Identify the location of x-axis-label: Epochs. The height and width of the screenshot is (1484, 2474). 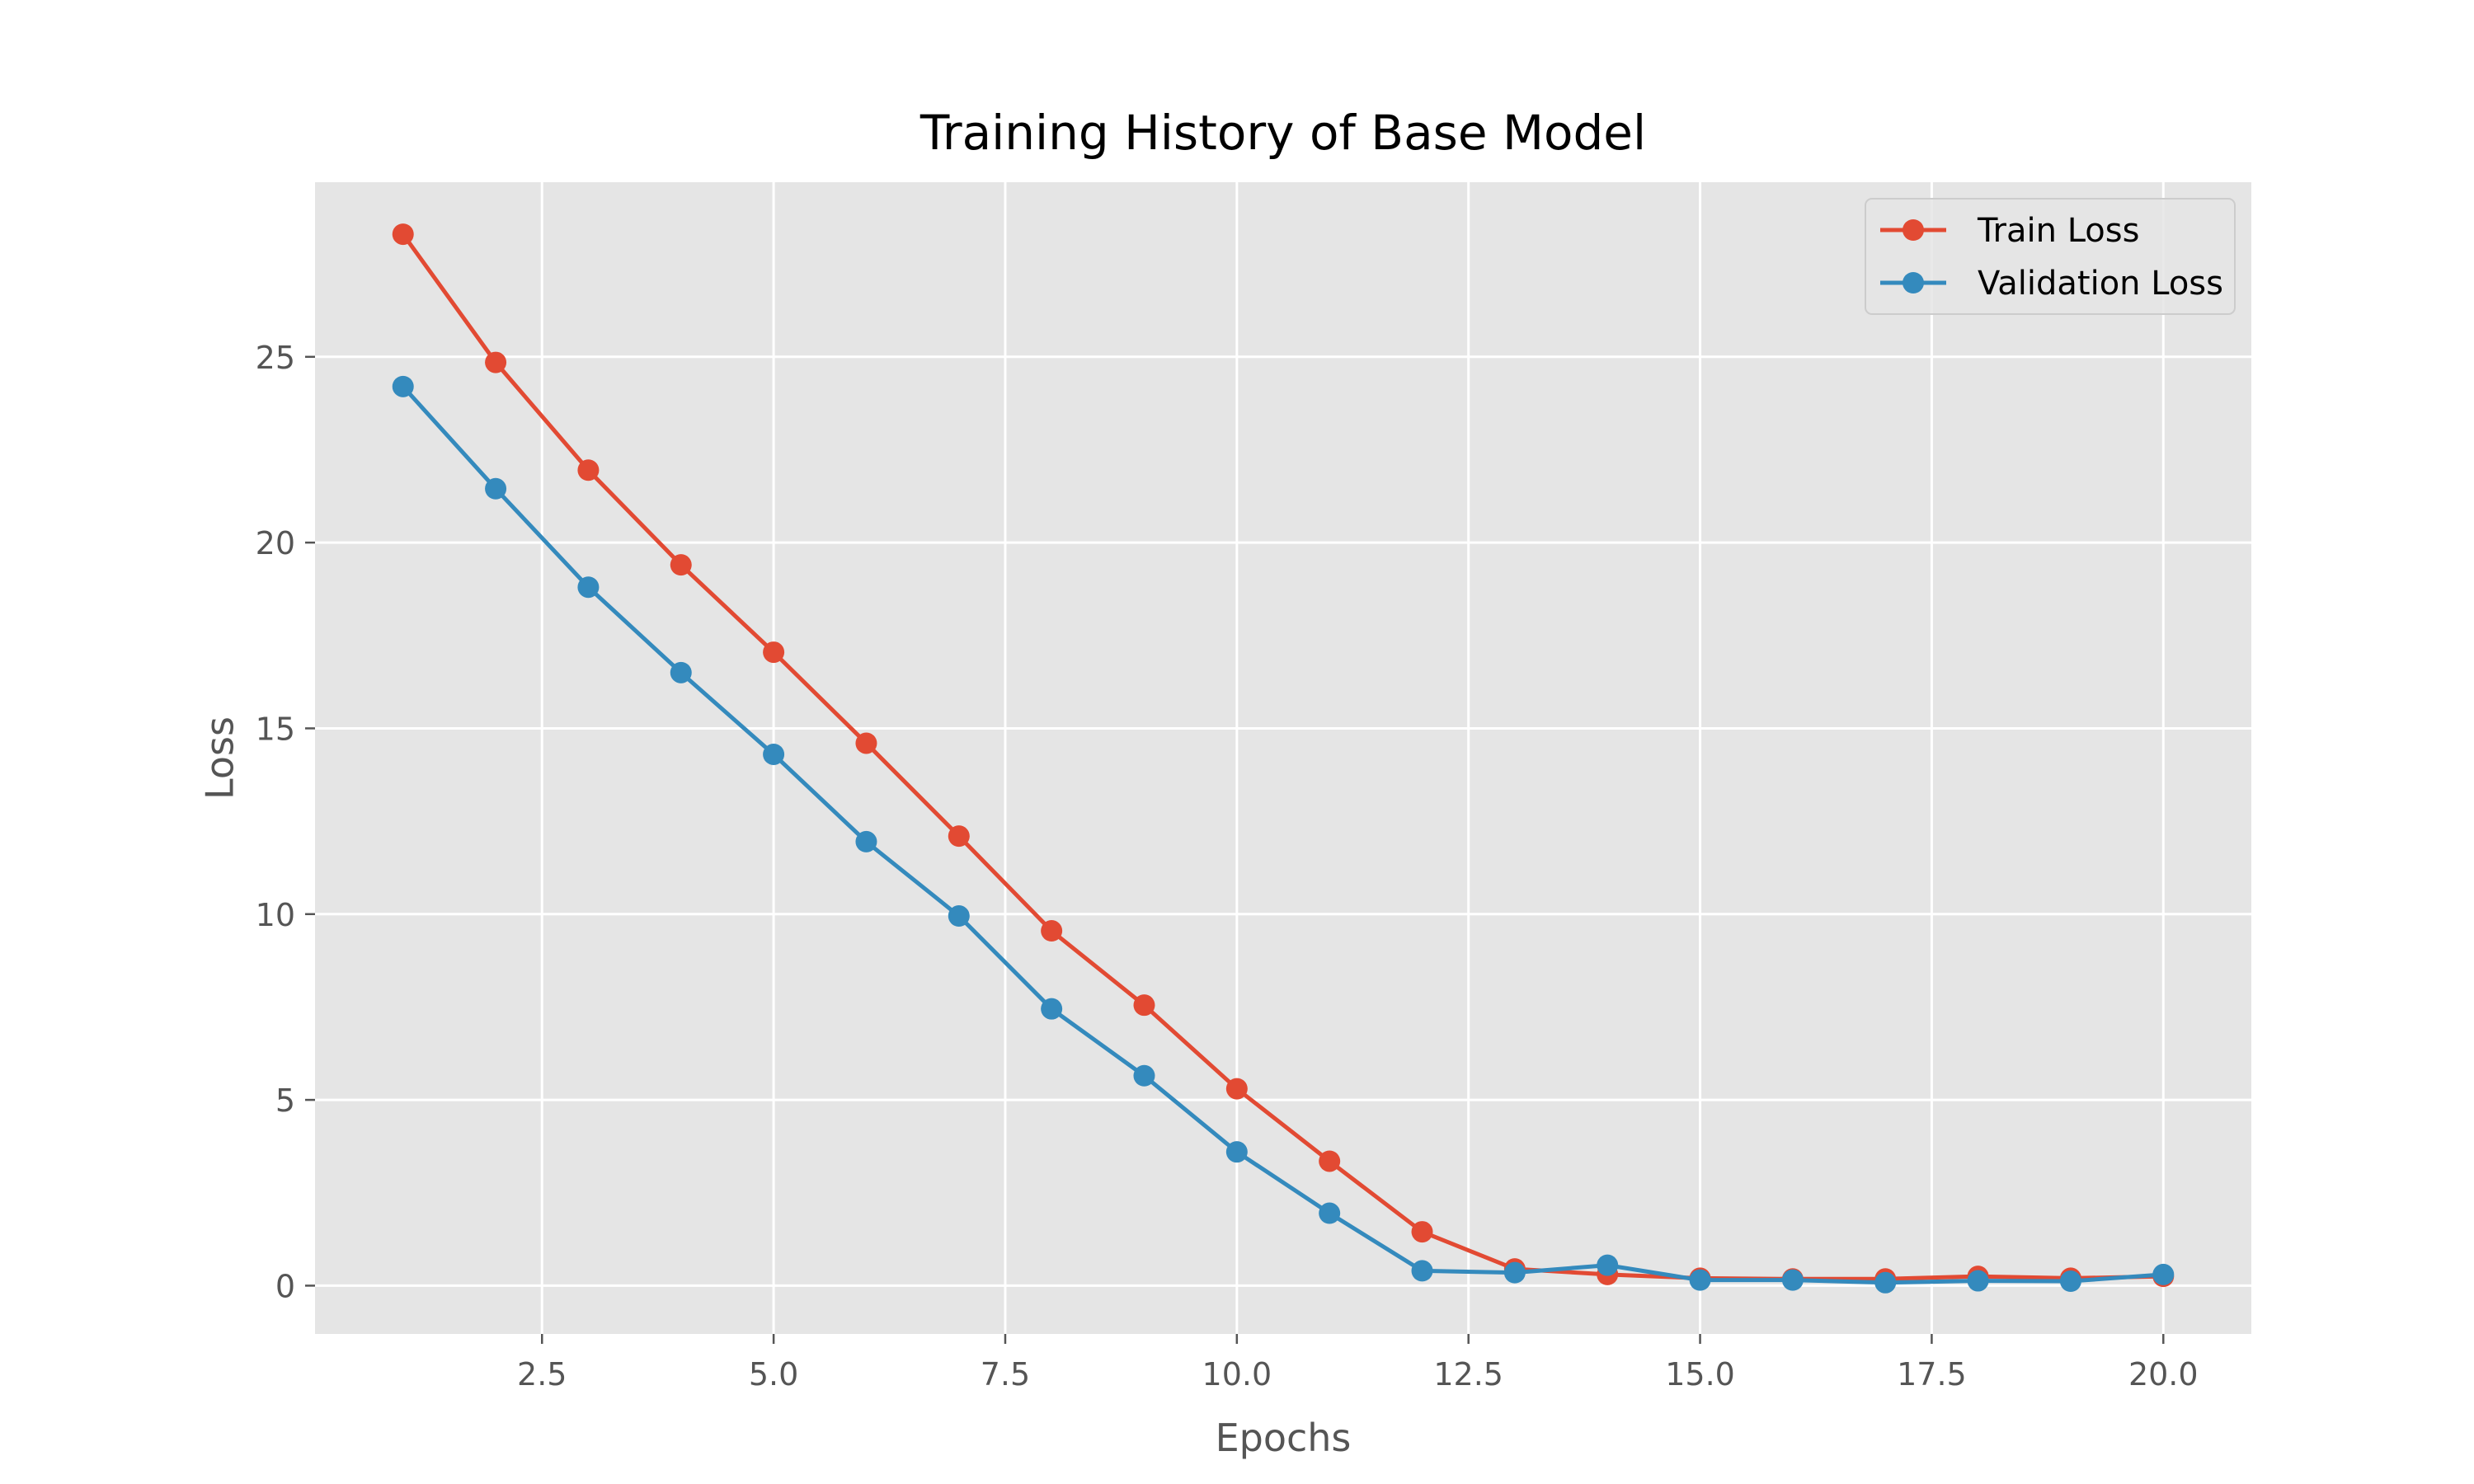
(1284, 1438).